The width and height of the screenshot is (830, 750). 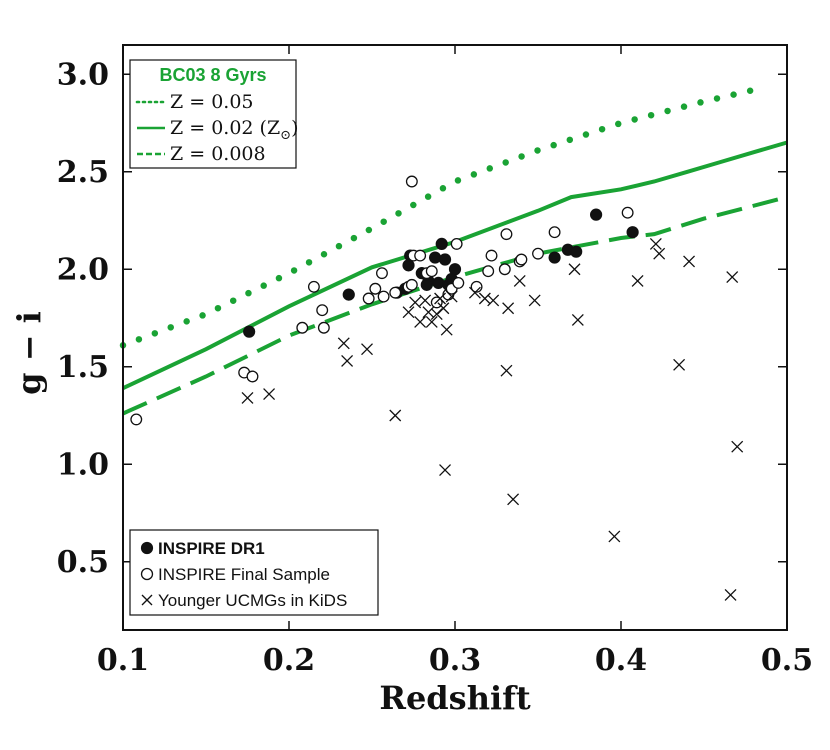 What do you see at coordinates (83, 74) in the screenshot?
I see `y-tick-label: 3.0` at bounding box center [83, 74].